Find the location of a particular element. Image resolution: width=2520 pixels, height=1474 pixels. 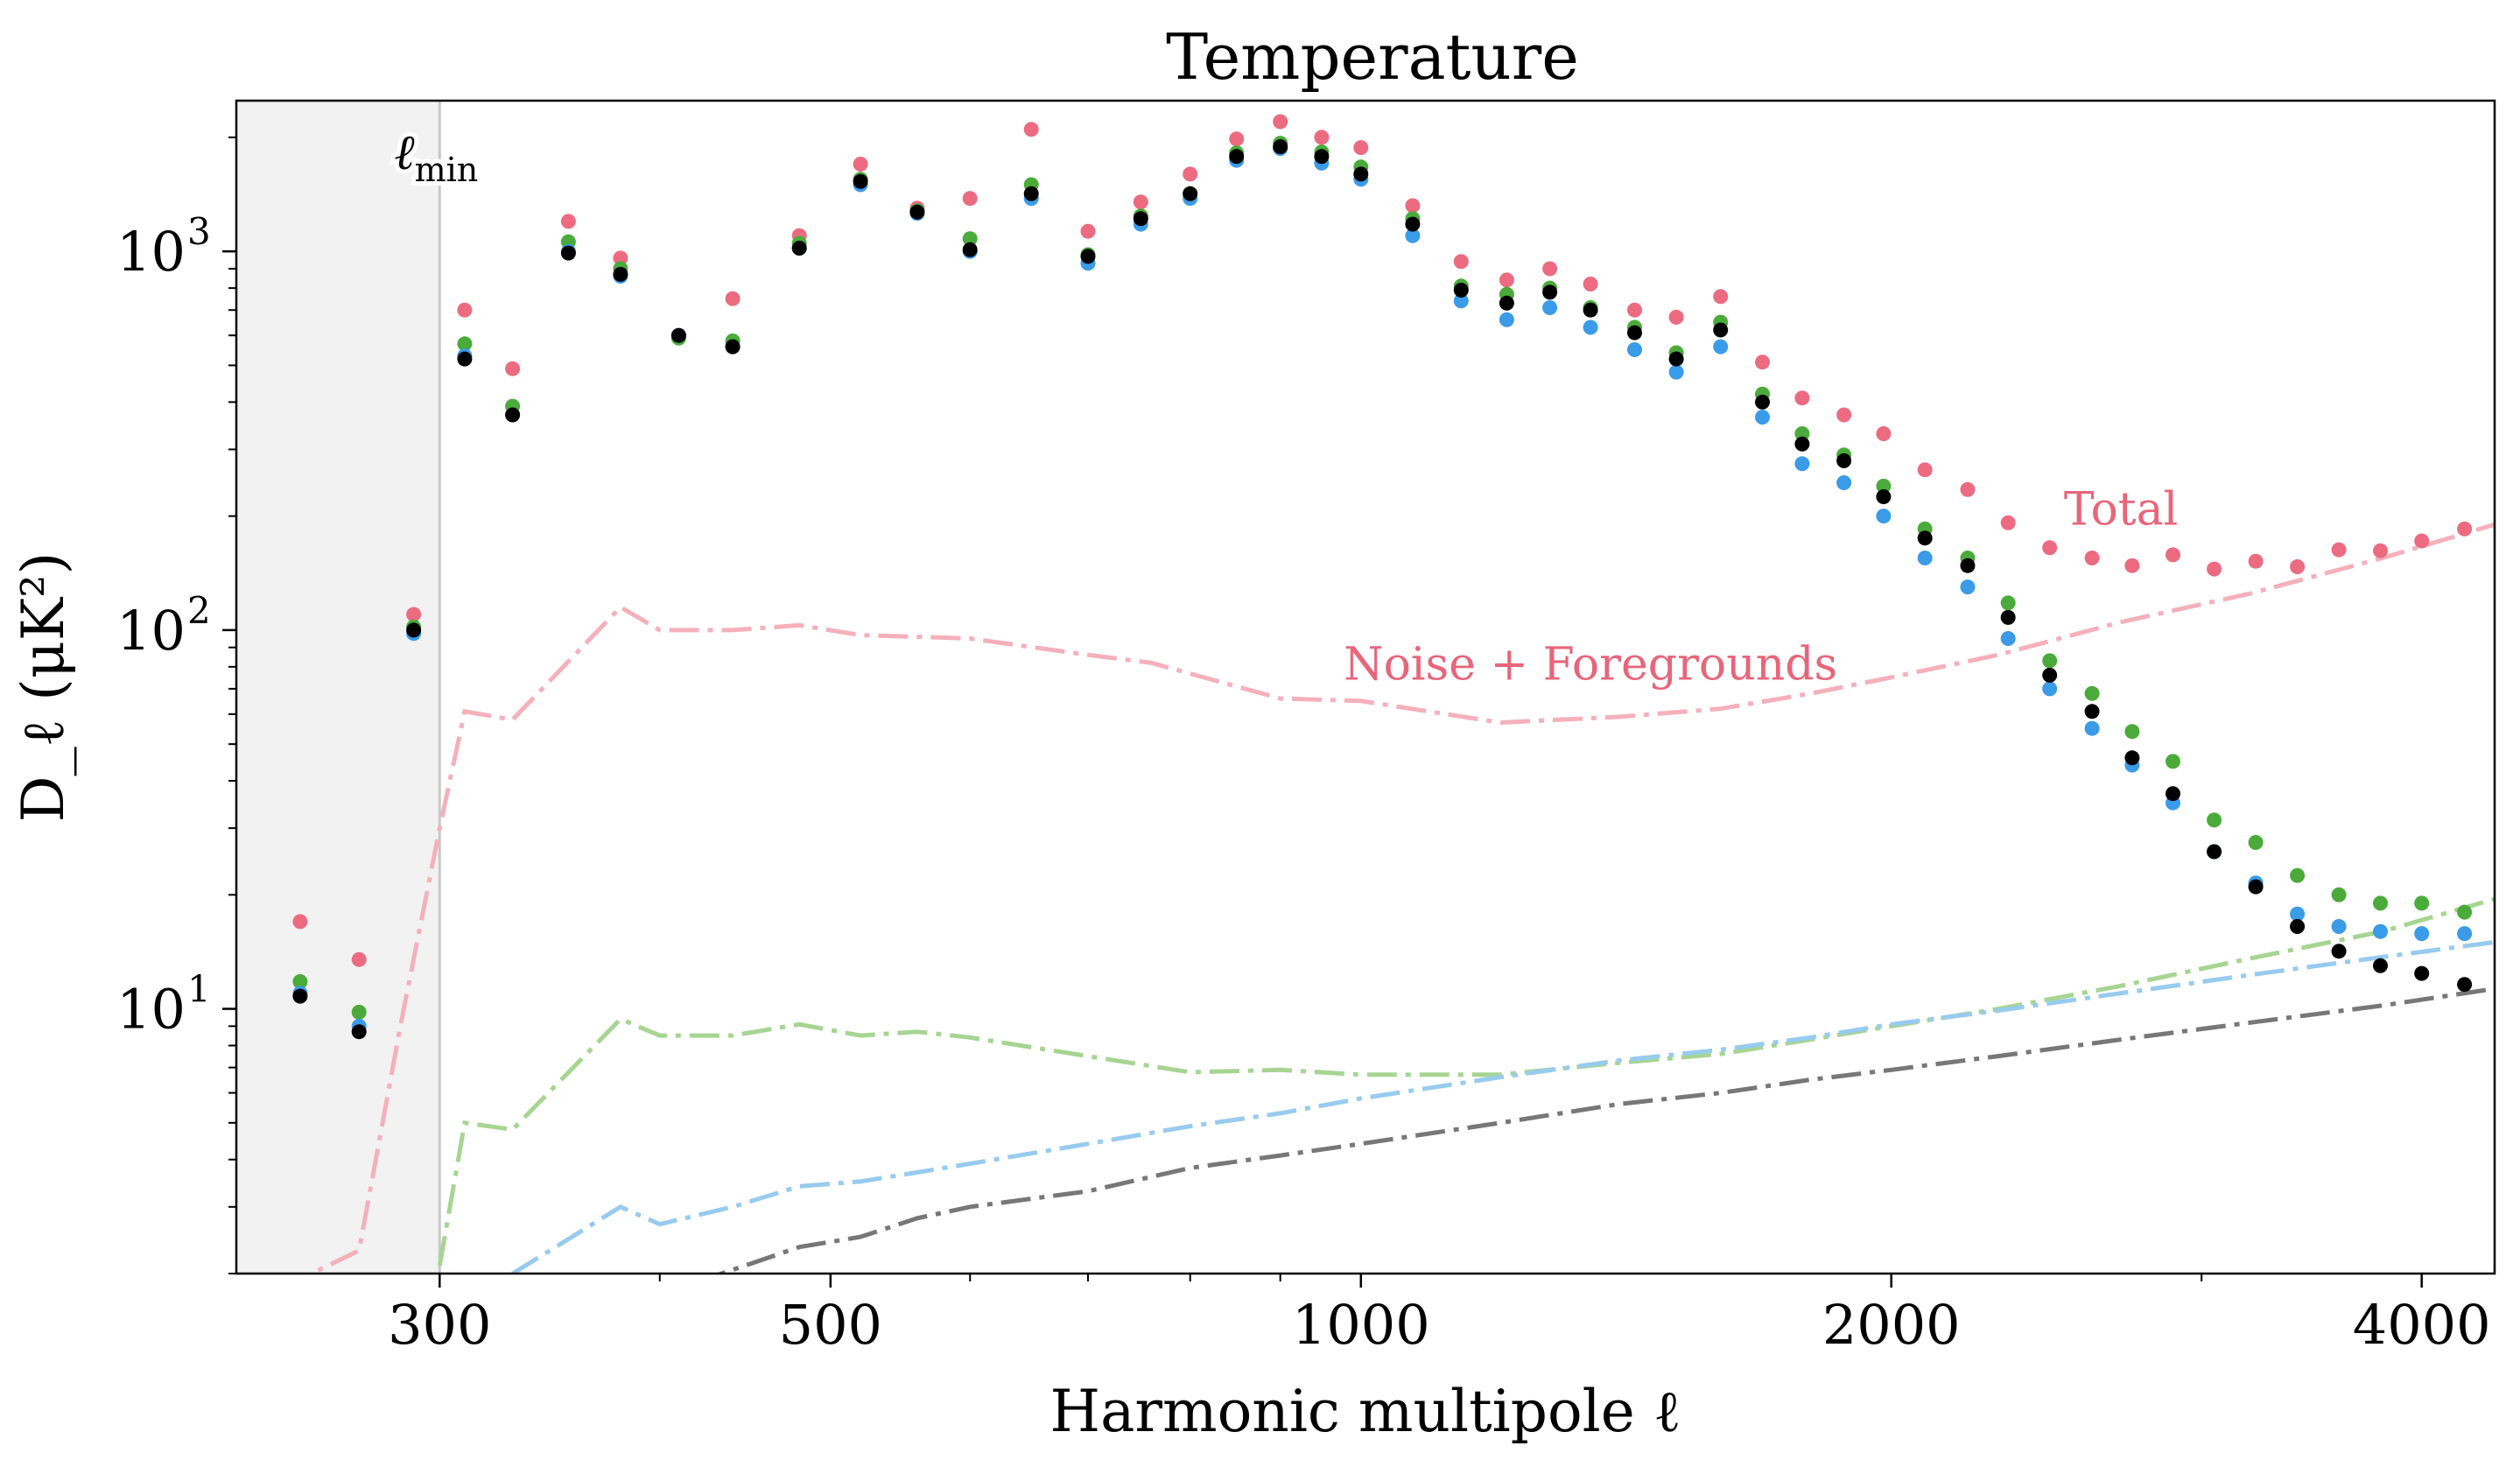

y-tick-exponent: 2 is located at coordinates (199, 610).